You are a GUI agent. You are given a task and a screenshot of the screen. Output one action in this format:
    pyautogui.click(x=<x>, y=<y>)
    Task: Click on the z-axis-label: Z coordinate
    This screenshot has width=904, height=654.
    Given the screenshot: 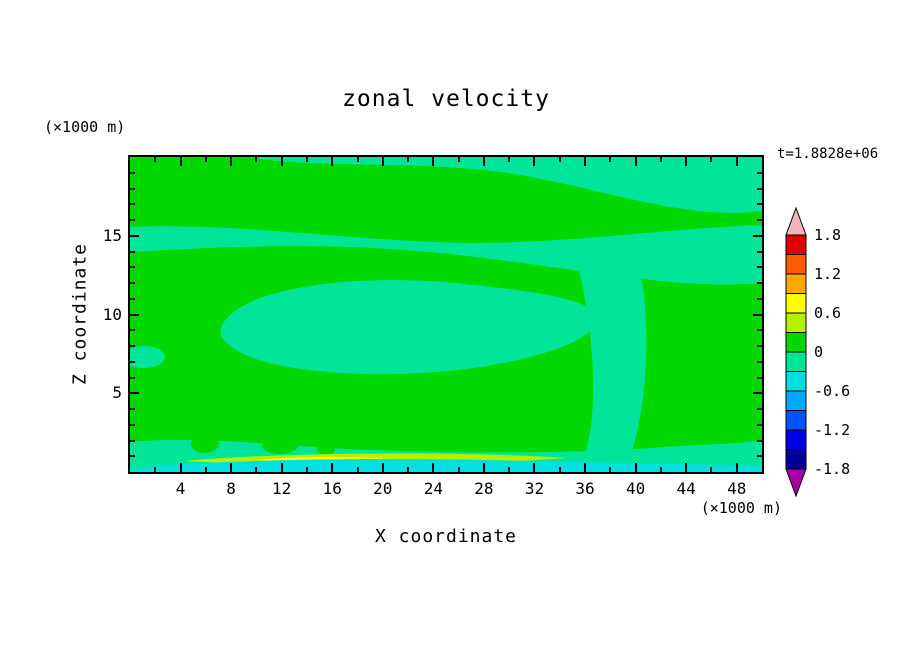 What is the action you would take?
    pyautogui.click(x=80, y=314)
    